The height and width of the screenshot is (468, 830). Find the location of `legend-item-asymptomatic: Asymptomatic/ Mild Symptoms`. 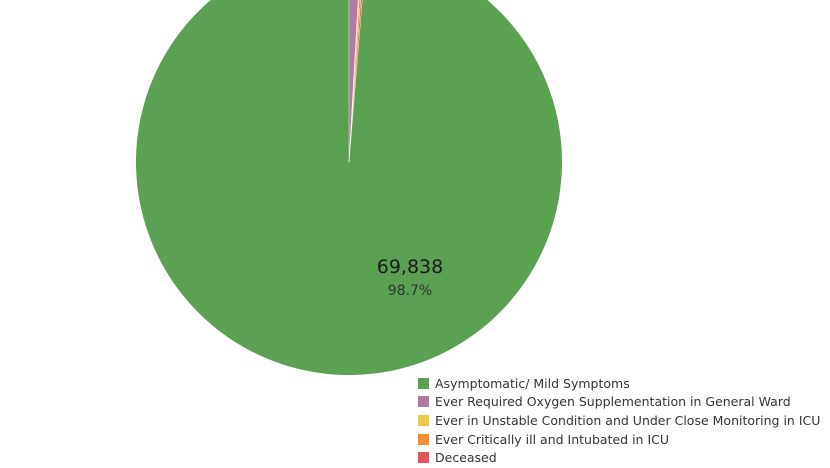

legend-item-asymptomatic: Asymptomatic/ Mild Symptoms is located at coordinates (623, 383).